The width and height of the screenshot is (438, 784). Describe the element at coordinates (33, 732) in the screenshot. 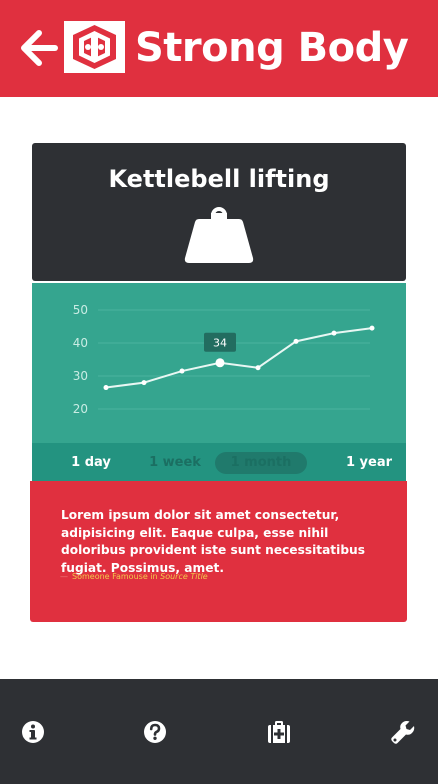

I see `info-icon` at that location.